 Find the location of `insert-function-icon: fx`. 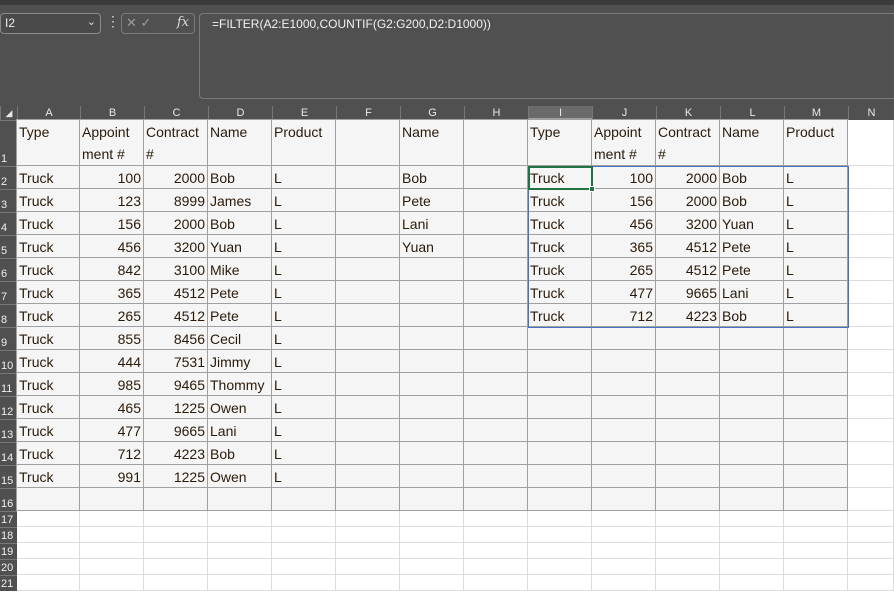

insert-function-icon: fx is located at coordinates (182, 22).